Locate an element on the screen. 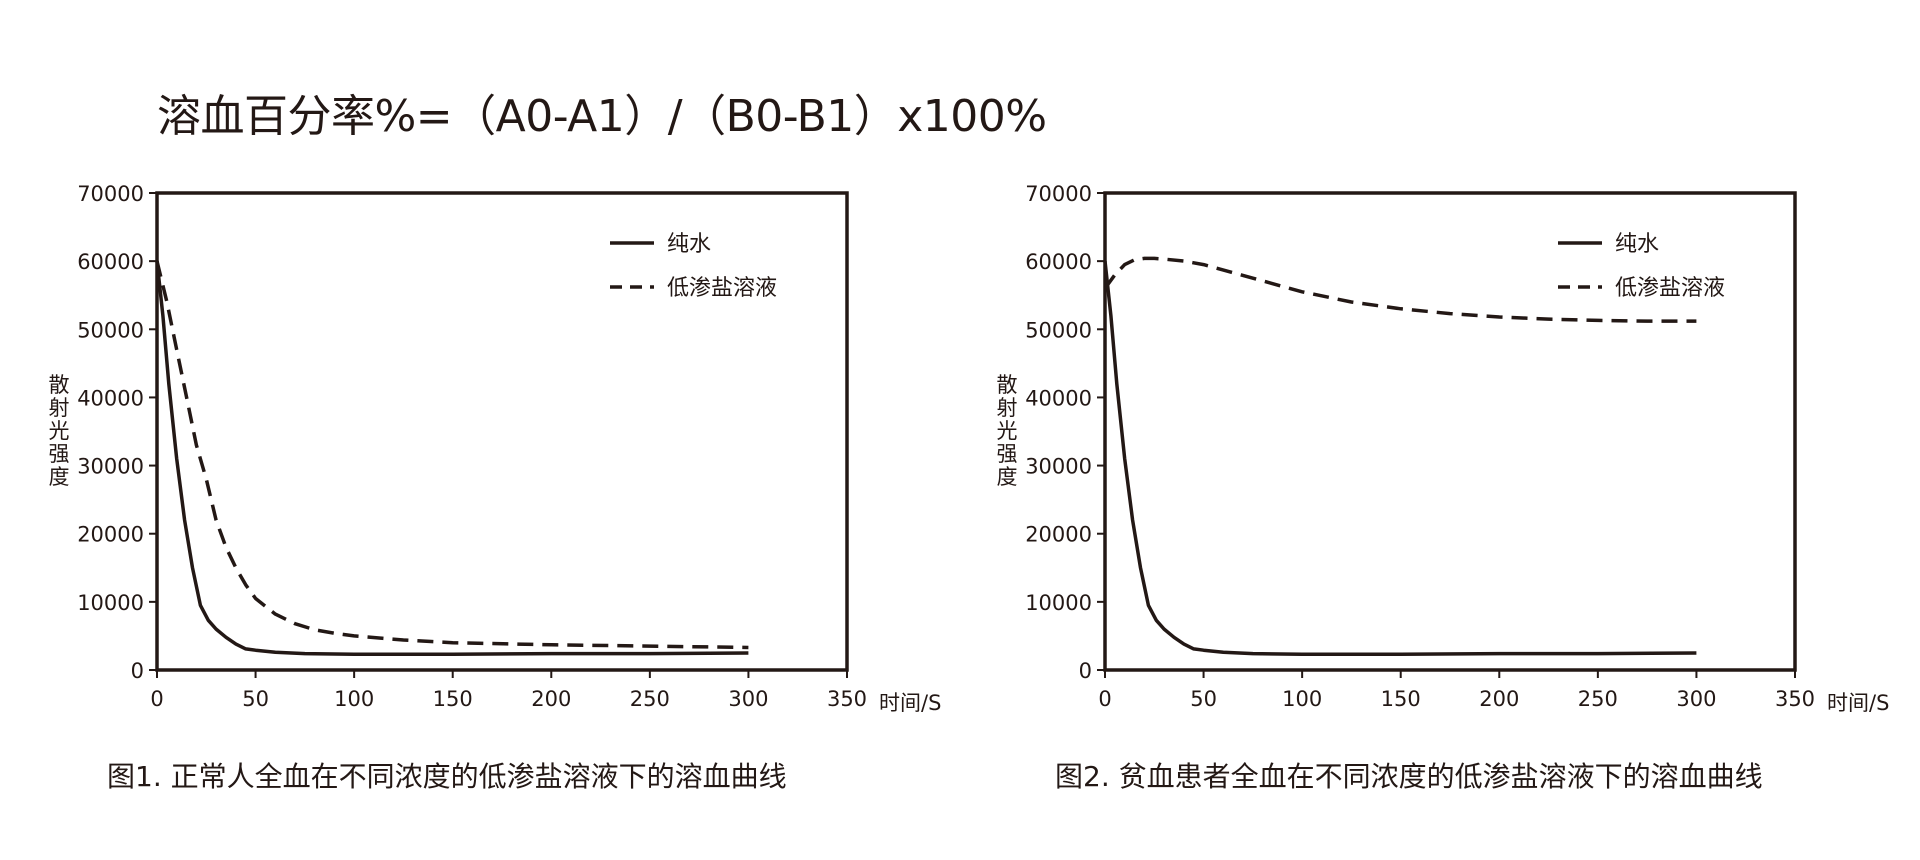 The width and height of the screenshot is (1920, 860). formula-title: 溶血百分率%=（A0-A1）/（B0-B1）x100% is located at coordinates (602, 116).